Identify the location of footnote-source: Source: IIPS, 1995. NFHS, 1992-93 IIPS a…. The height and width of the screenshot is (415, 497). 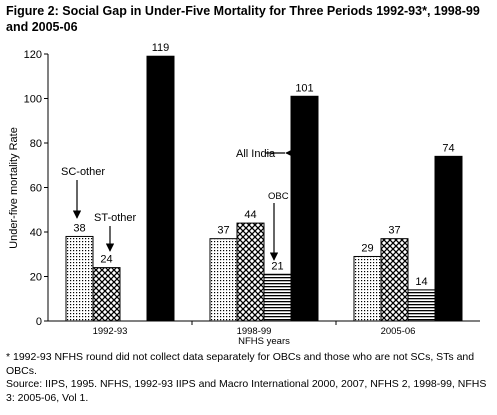
(246, 391).